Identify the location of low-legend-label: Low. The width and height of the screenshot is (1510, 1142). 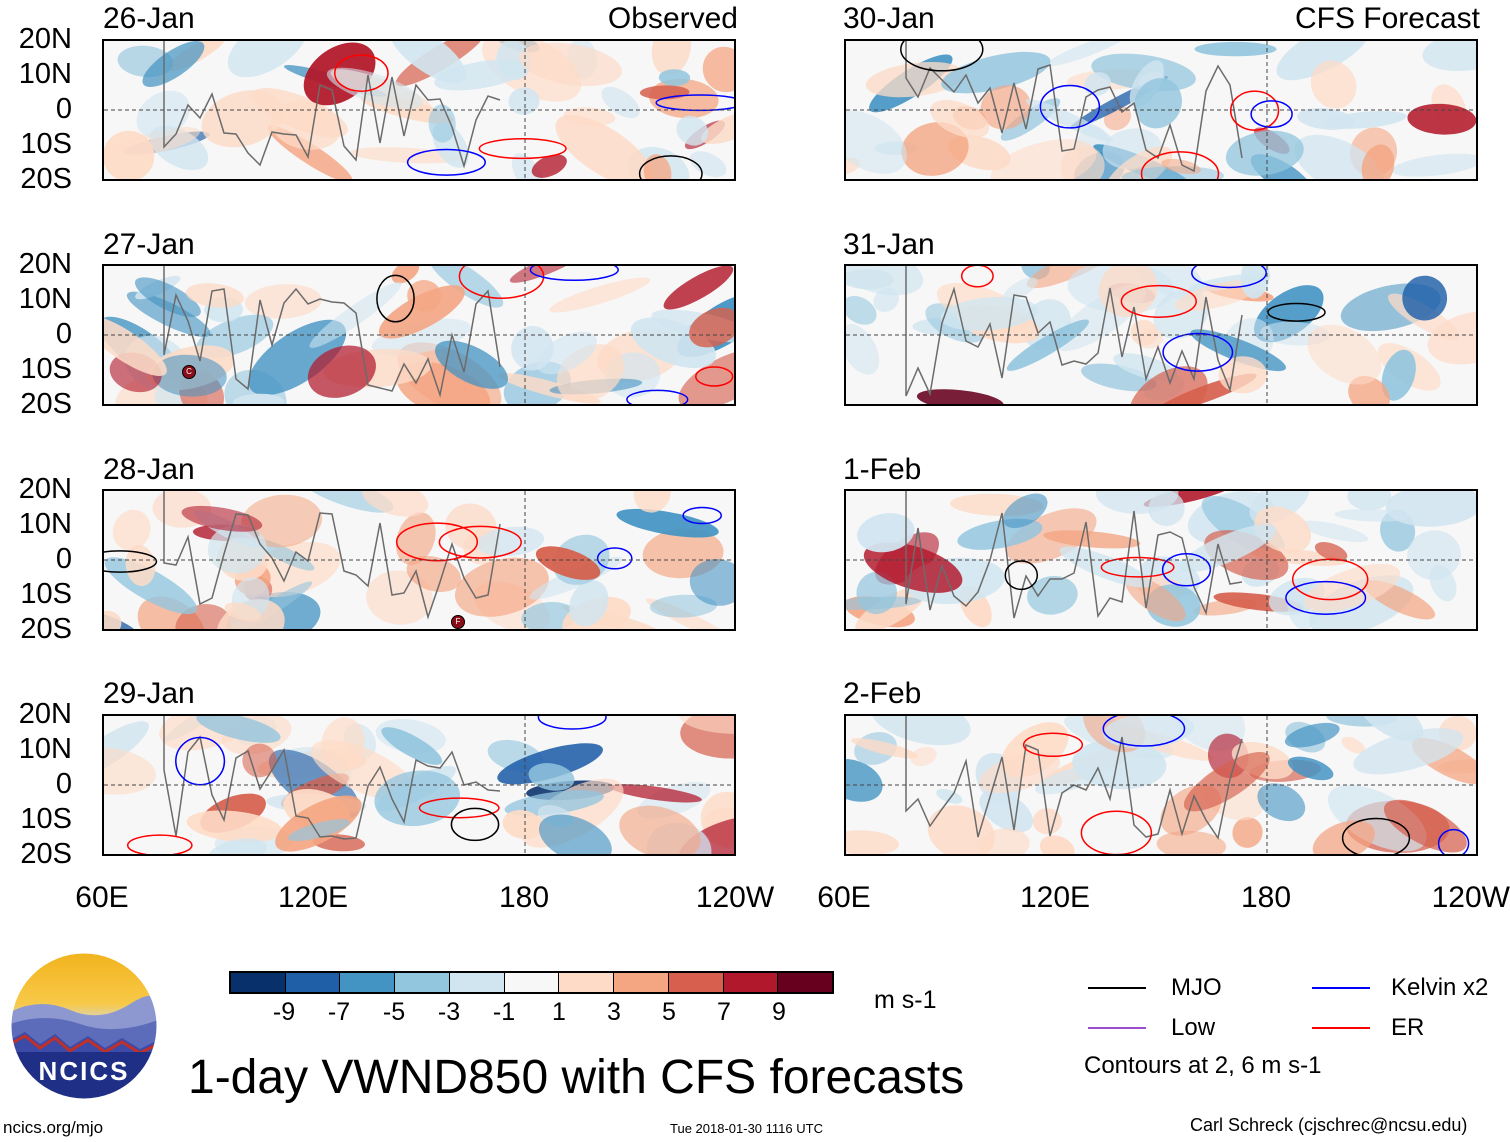
(1193, 1027).